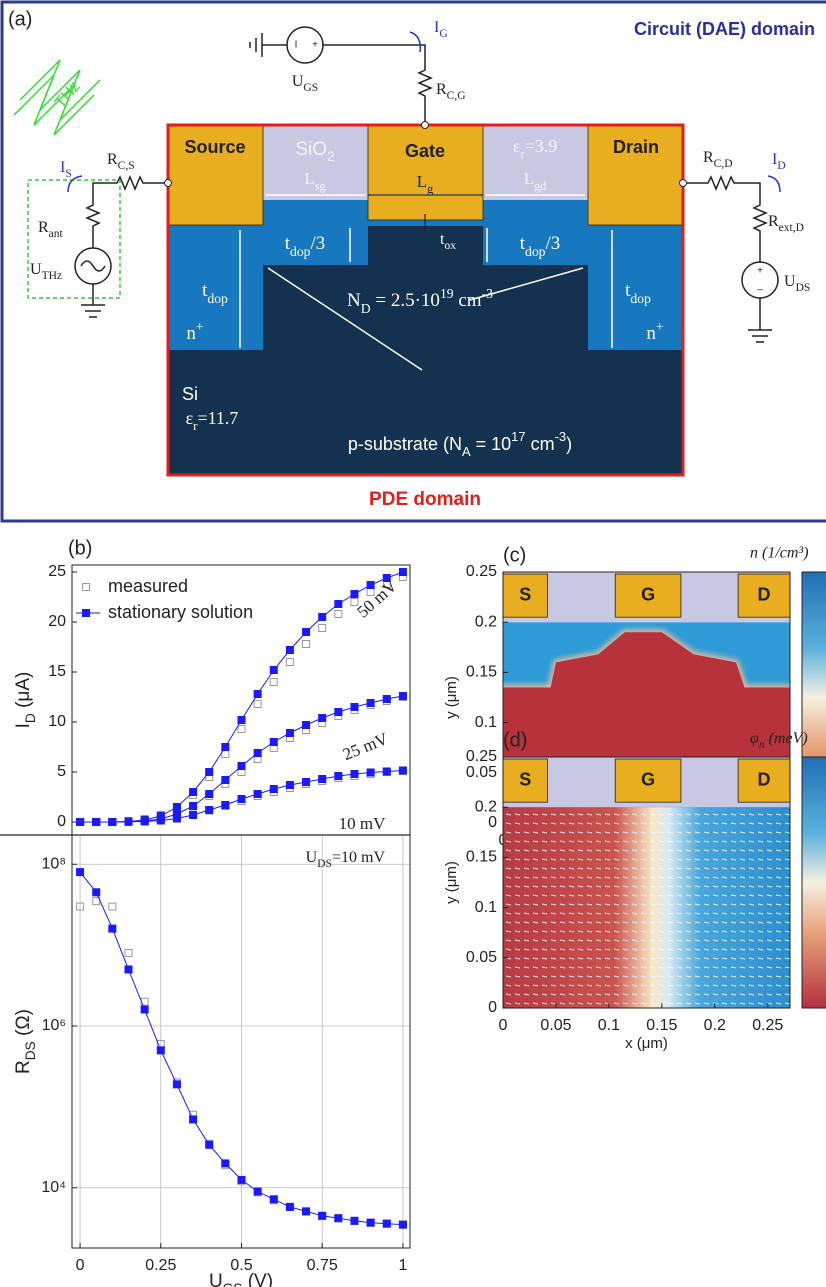 This screenshot has width=826, height=1287. What do you see at coordinates (20, 19) in the screenshot?
I see `diagram-label: (a)` at bounding box center [20, 19].